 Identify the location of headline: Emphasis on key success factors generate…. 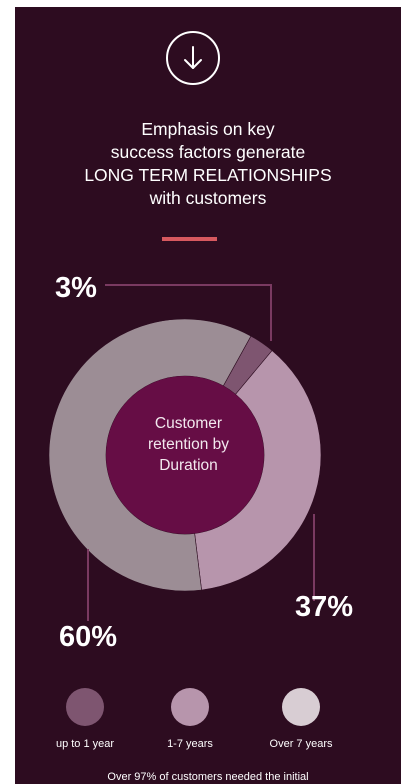
(208, 164).